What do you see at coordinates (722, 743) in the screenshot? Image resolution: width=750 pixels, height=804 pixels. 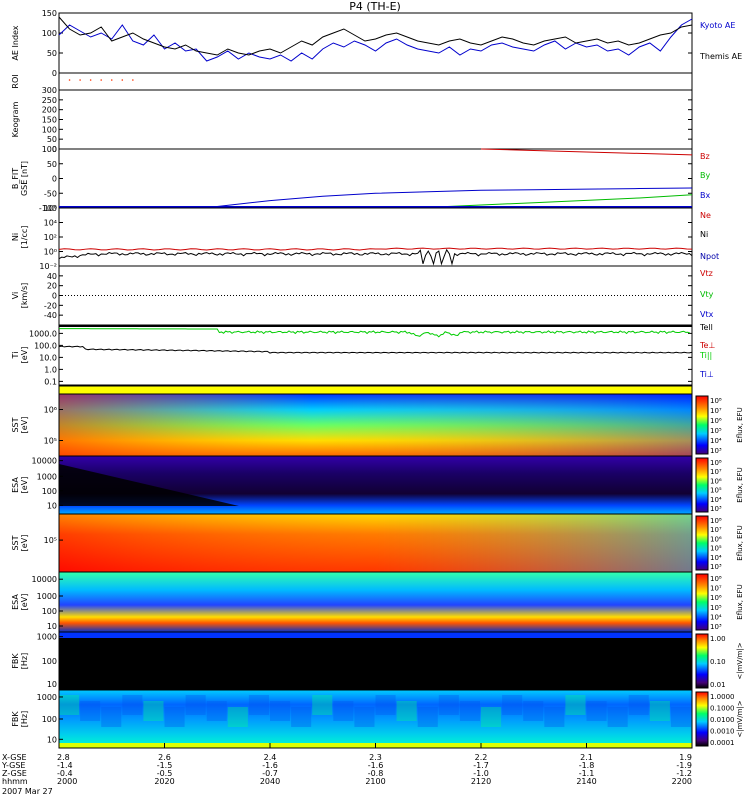 I see `colorbar-tick-5-4: 0.0001` at bounding box center [722, 743].